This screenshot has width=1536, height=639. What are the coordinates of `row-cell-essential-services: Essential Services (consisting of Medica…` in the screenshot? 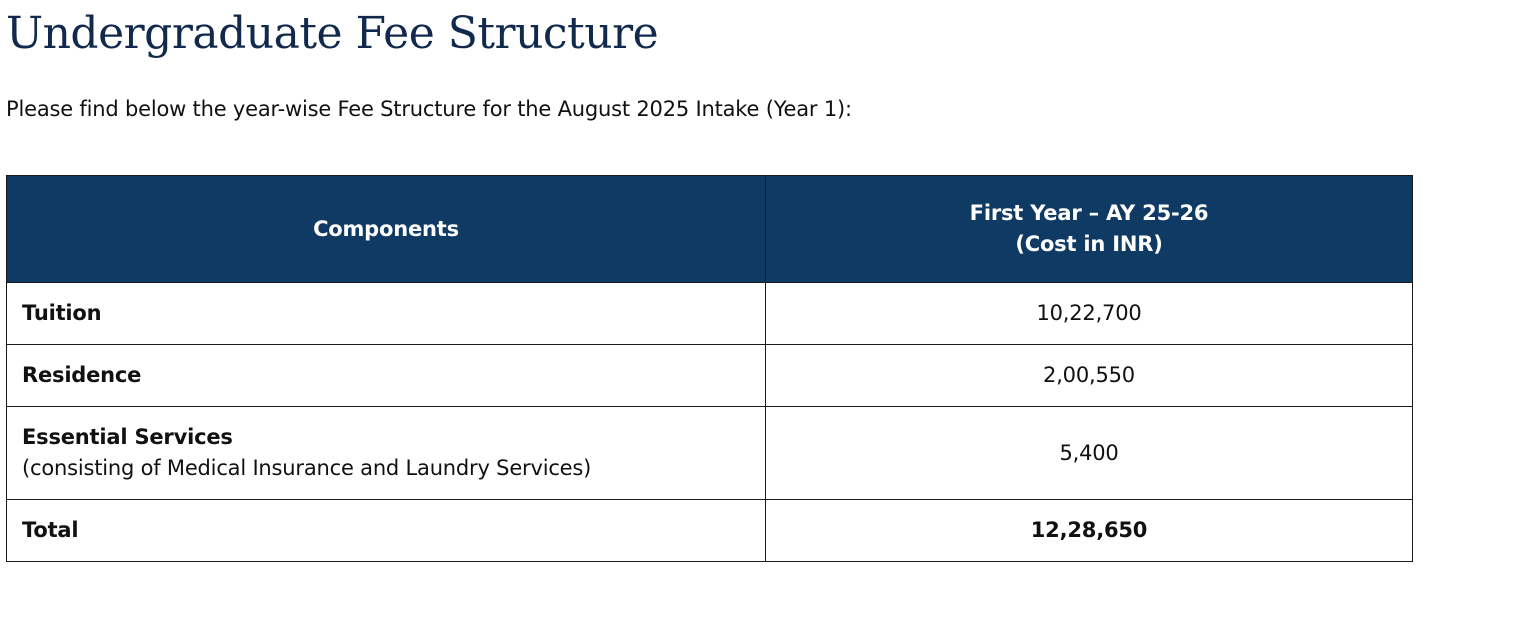 It's located at (386, 453).